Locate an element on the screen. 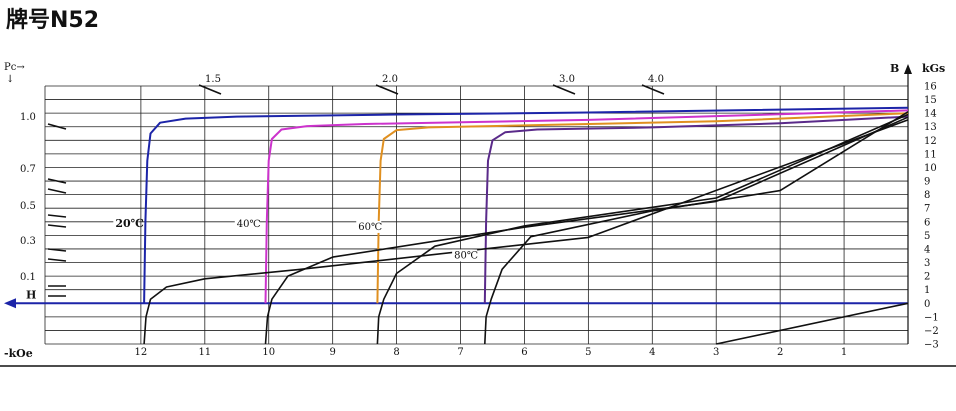  pc-left-label: 0.3 is located at coordinates (28, 241).